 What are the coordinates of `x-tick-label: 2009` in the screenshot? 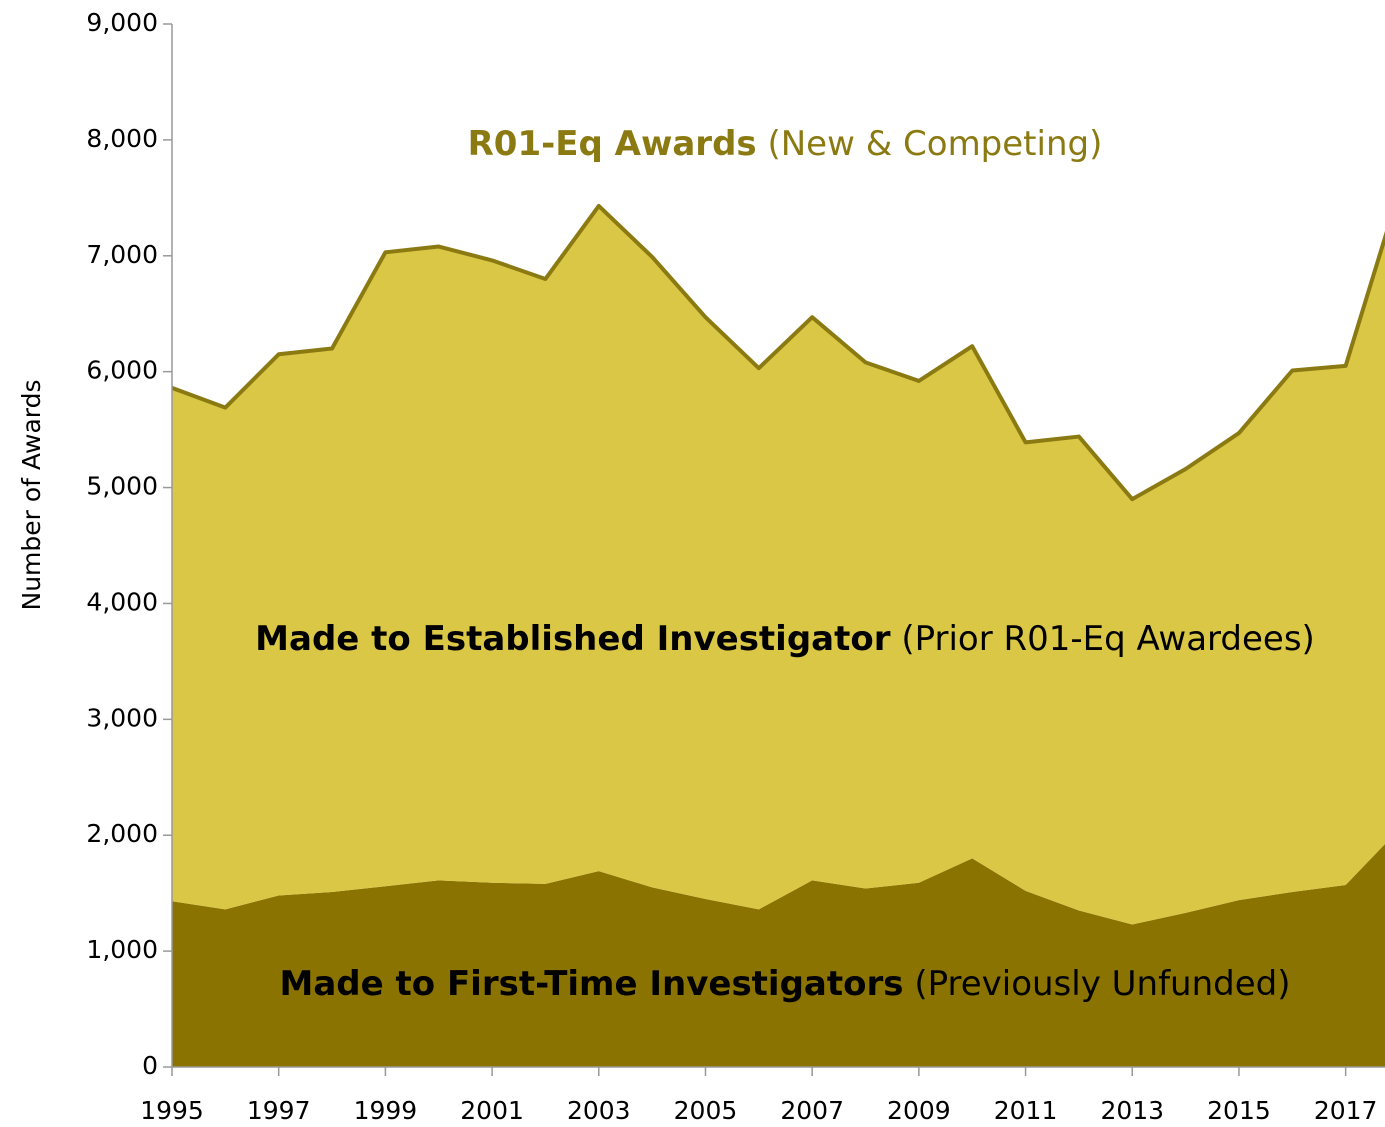 It's located at (919, 1110).